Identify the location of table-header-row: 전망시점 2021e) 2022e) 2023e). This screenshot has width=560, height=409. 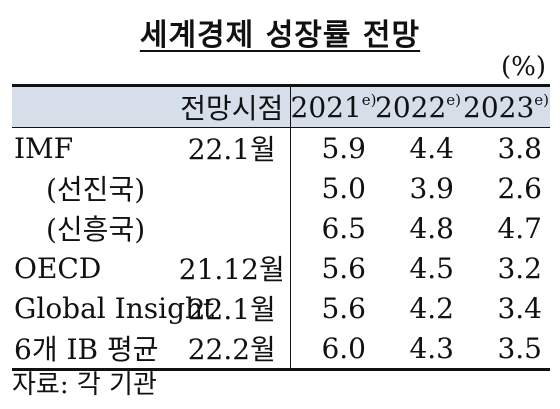
(281, 106).